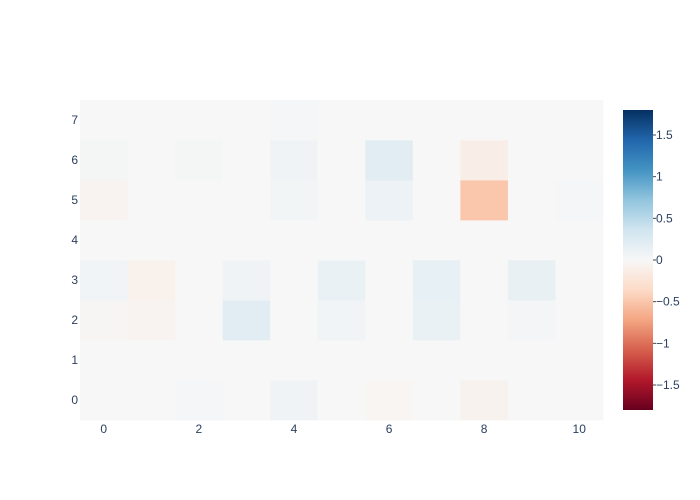  Describe the element at coordinates (664, 218) in the screenshot. I see `colorbar-tick-label: 0.5` at that location.